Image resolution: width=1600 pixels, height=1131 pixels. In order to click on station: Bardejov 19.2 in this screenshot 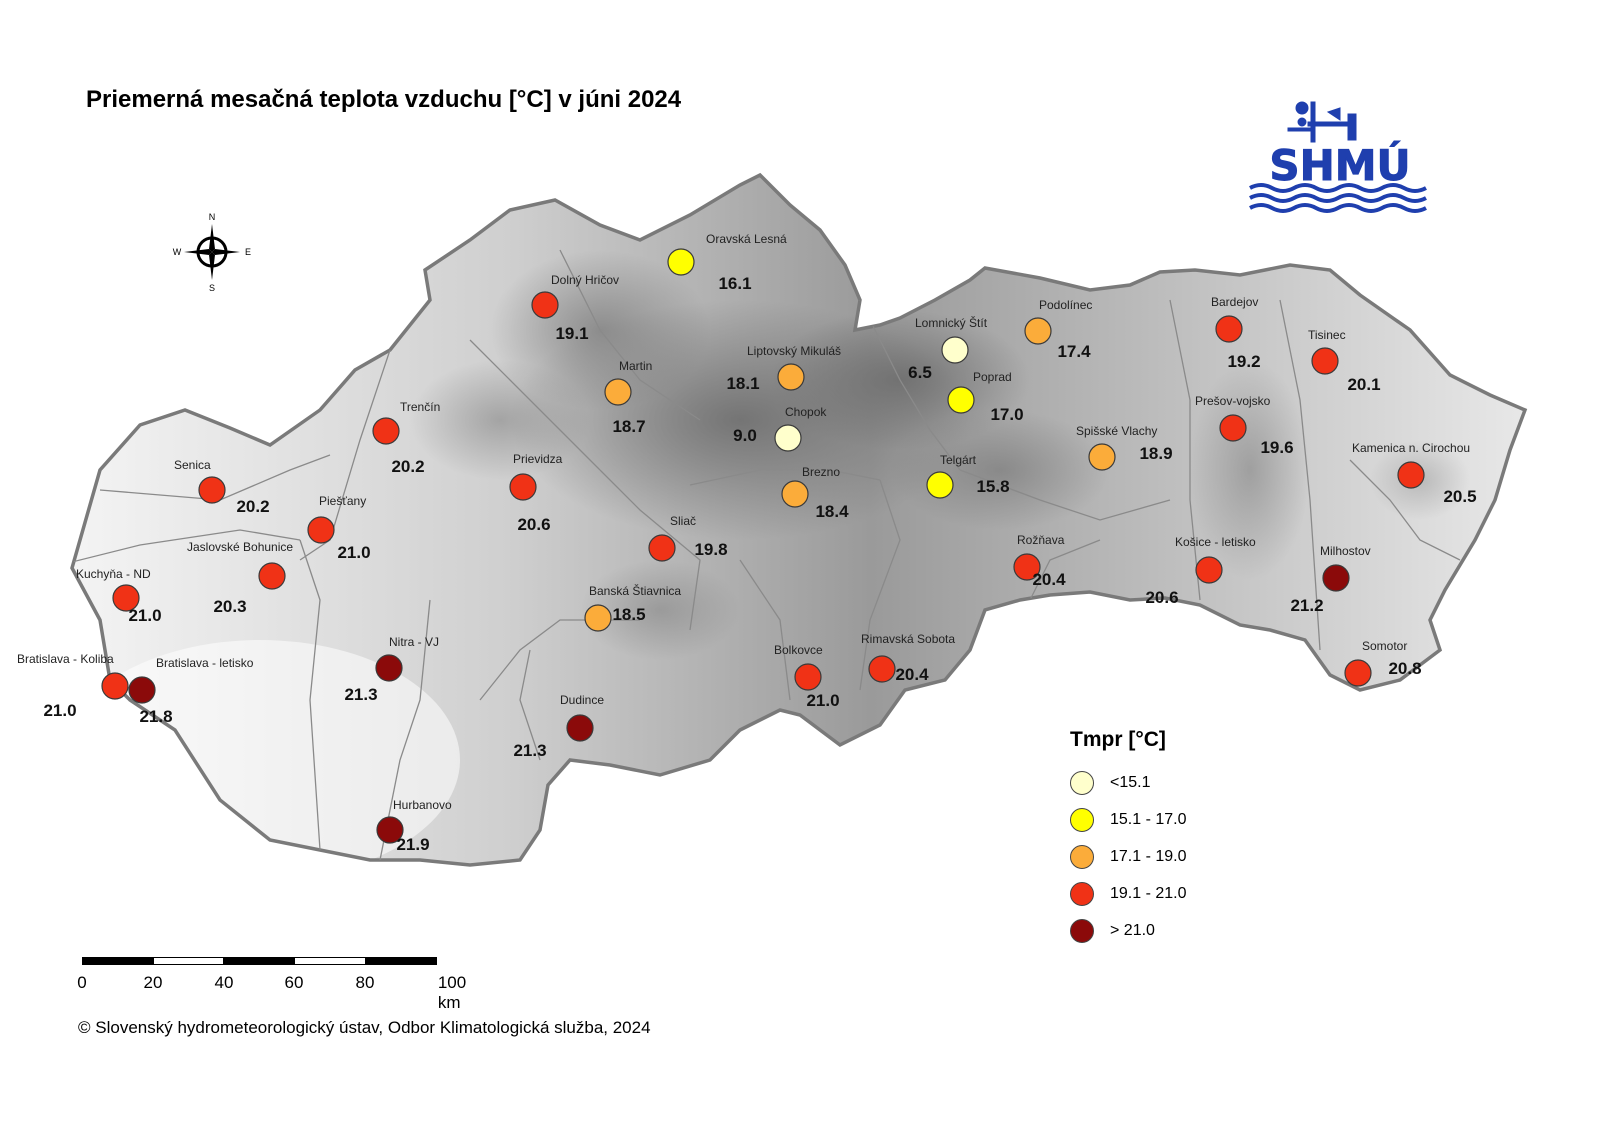, I will do `click(1236, 333)`.